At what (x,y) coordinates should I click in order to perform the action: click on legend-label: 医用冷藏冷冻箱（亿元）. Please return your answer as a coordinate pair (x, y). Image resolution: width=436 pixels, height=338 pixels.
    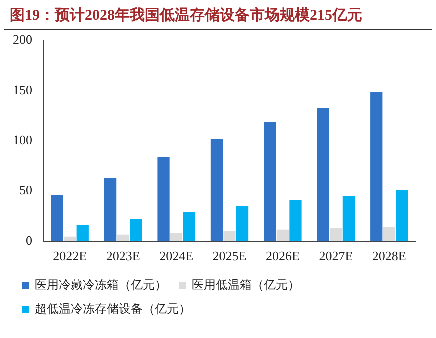
    Looking at the image, I should click on (101, 285).